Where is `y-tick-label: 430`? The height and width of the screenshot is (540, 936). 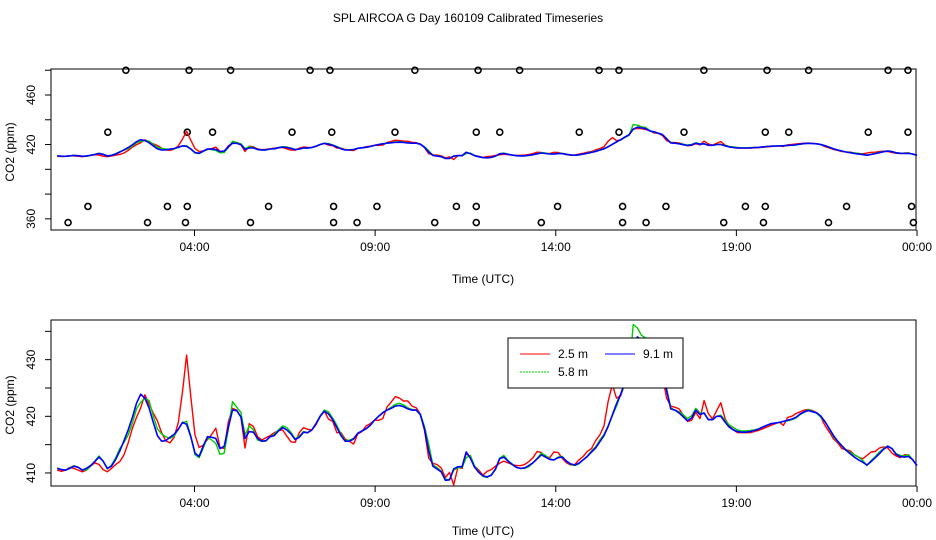 y-tick-label: 430 is located at coordinates (31, 359).